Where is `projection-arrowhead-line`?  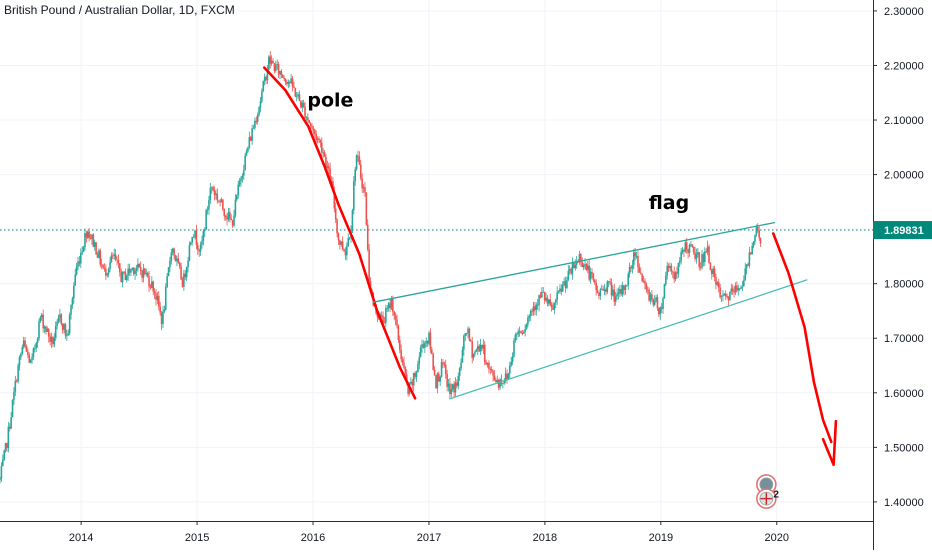
projection-arrowhead-line is located at coordinates (829, 443).